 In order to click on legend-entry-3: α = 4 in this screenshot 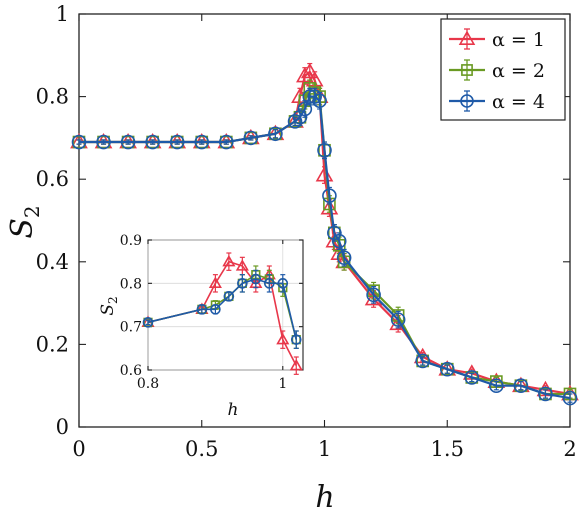, I will do `click(497, 101)`.